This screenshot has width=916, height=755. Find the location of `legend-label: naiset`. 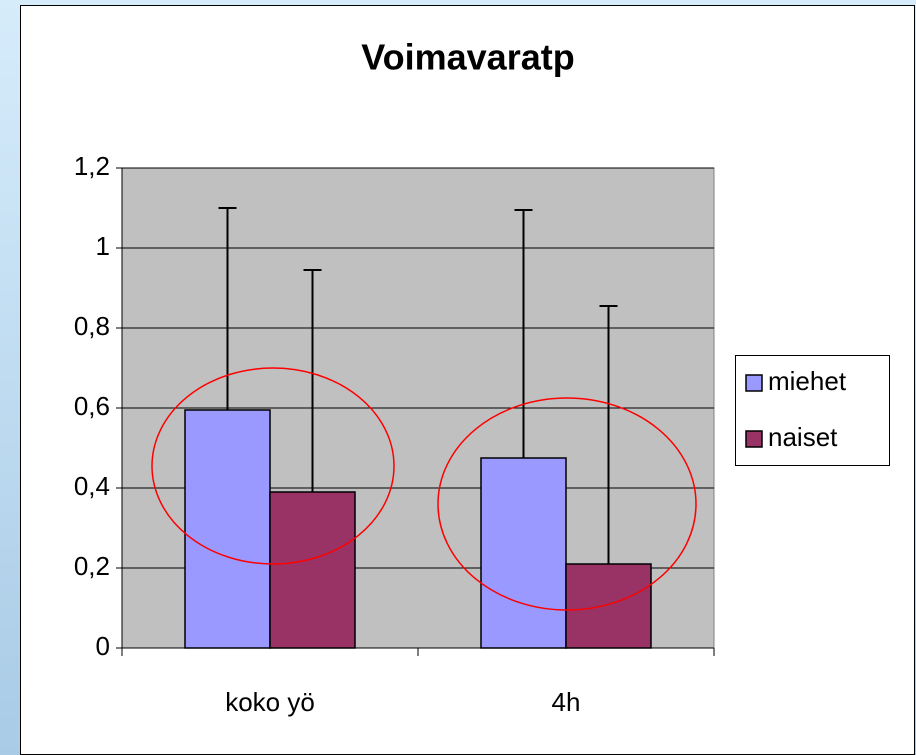

legend-label: naiset is located at coordinates (803, 437).